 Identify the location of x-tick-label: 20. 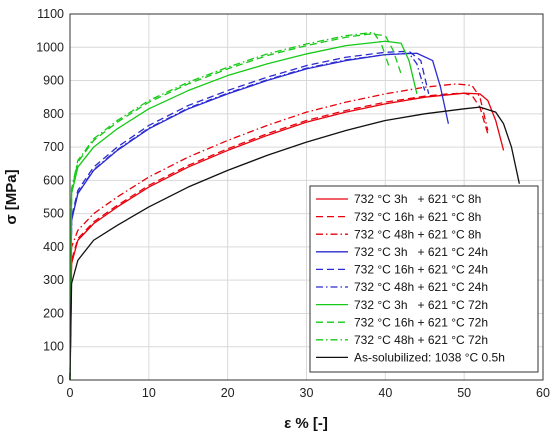
(228, 393).